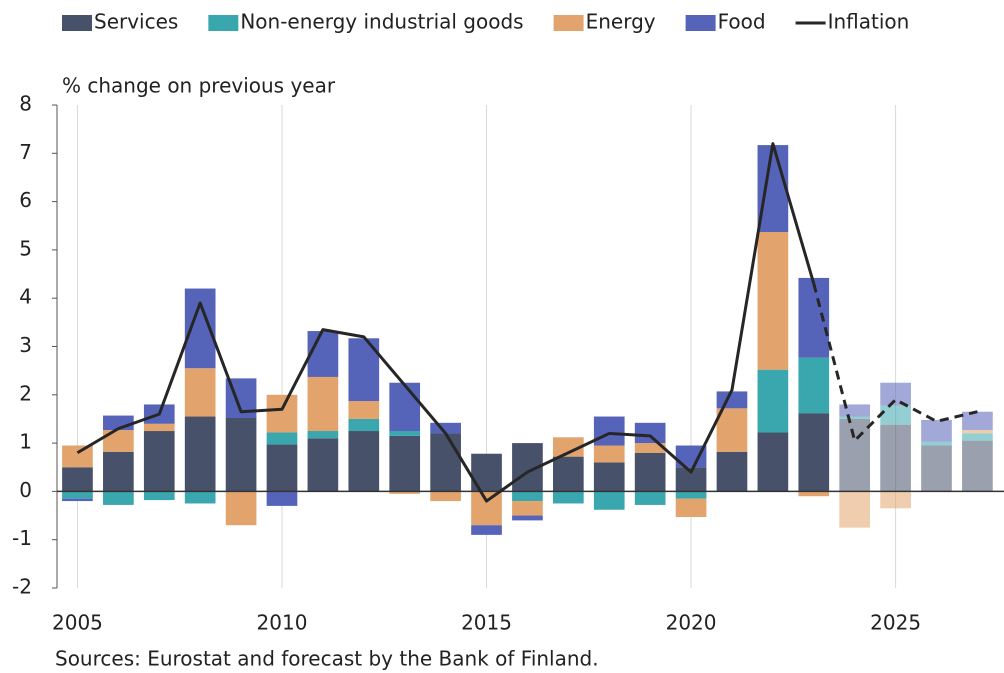  I want to click on y-tick-label: 3, so click(25, 345).